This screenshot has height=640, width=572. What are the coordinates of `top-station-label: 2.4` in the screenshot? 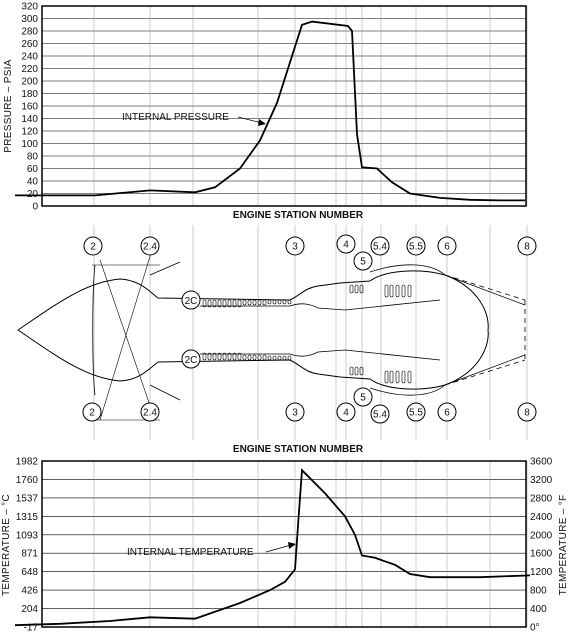 It's located at (150, 247).